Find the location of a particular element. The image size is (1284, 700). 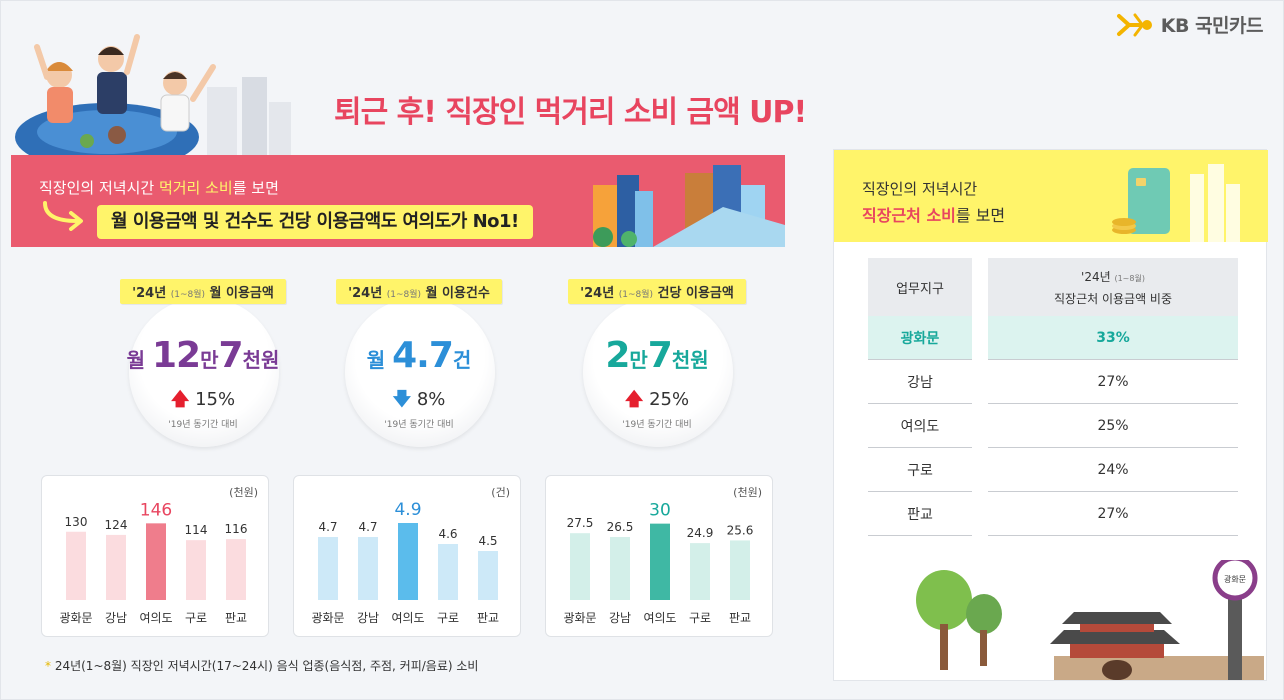

kb-kookmin-card-logo: KB 국민카드 is located at coordinates (1189, 24).